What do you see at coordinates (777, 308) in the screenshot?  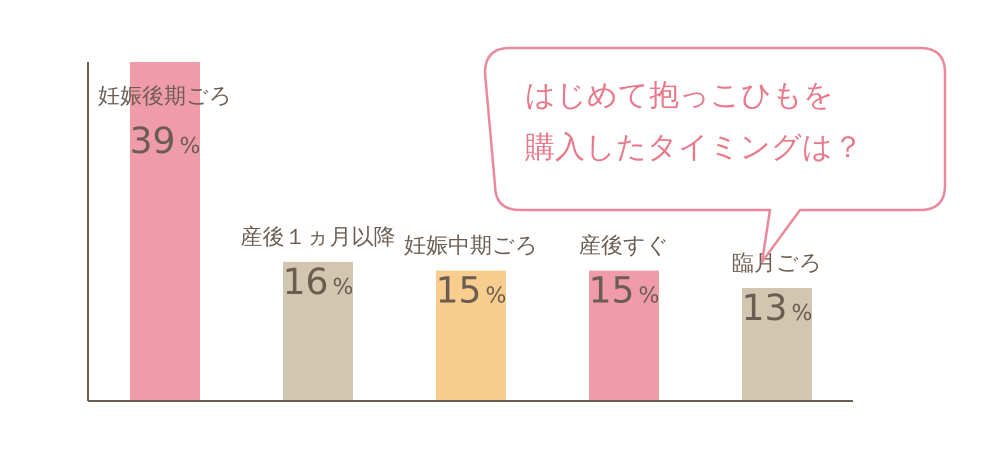 I see `data-label: 13%` at bounding box center [777, 308].